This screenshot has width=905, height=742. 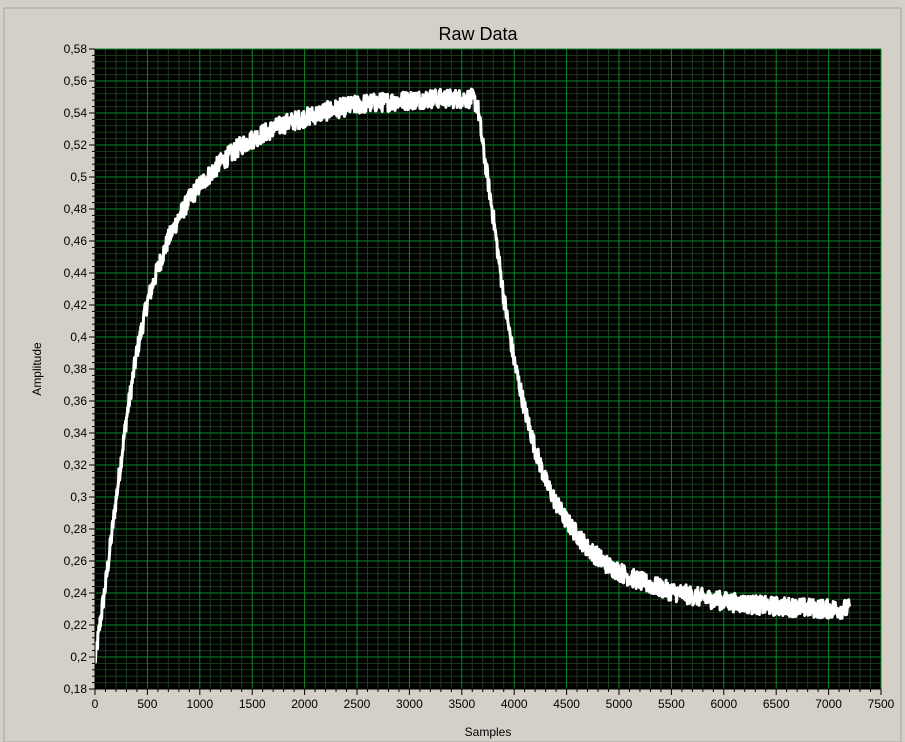 I want to click on x-tick-label: 7000, so click(x=828, y=704).